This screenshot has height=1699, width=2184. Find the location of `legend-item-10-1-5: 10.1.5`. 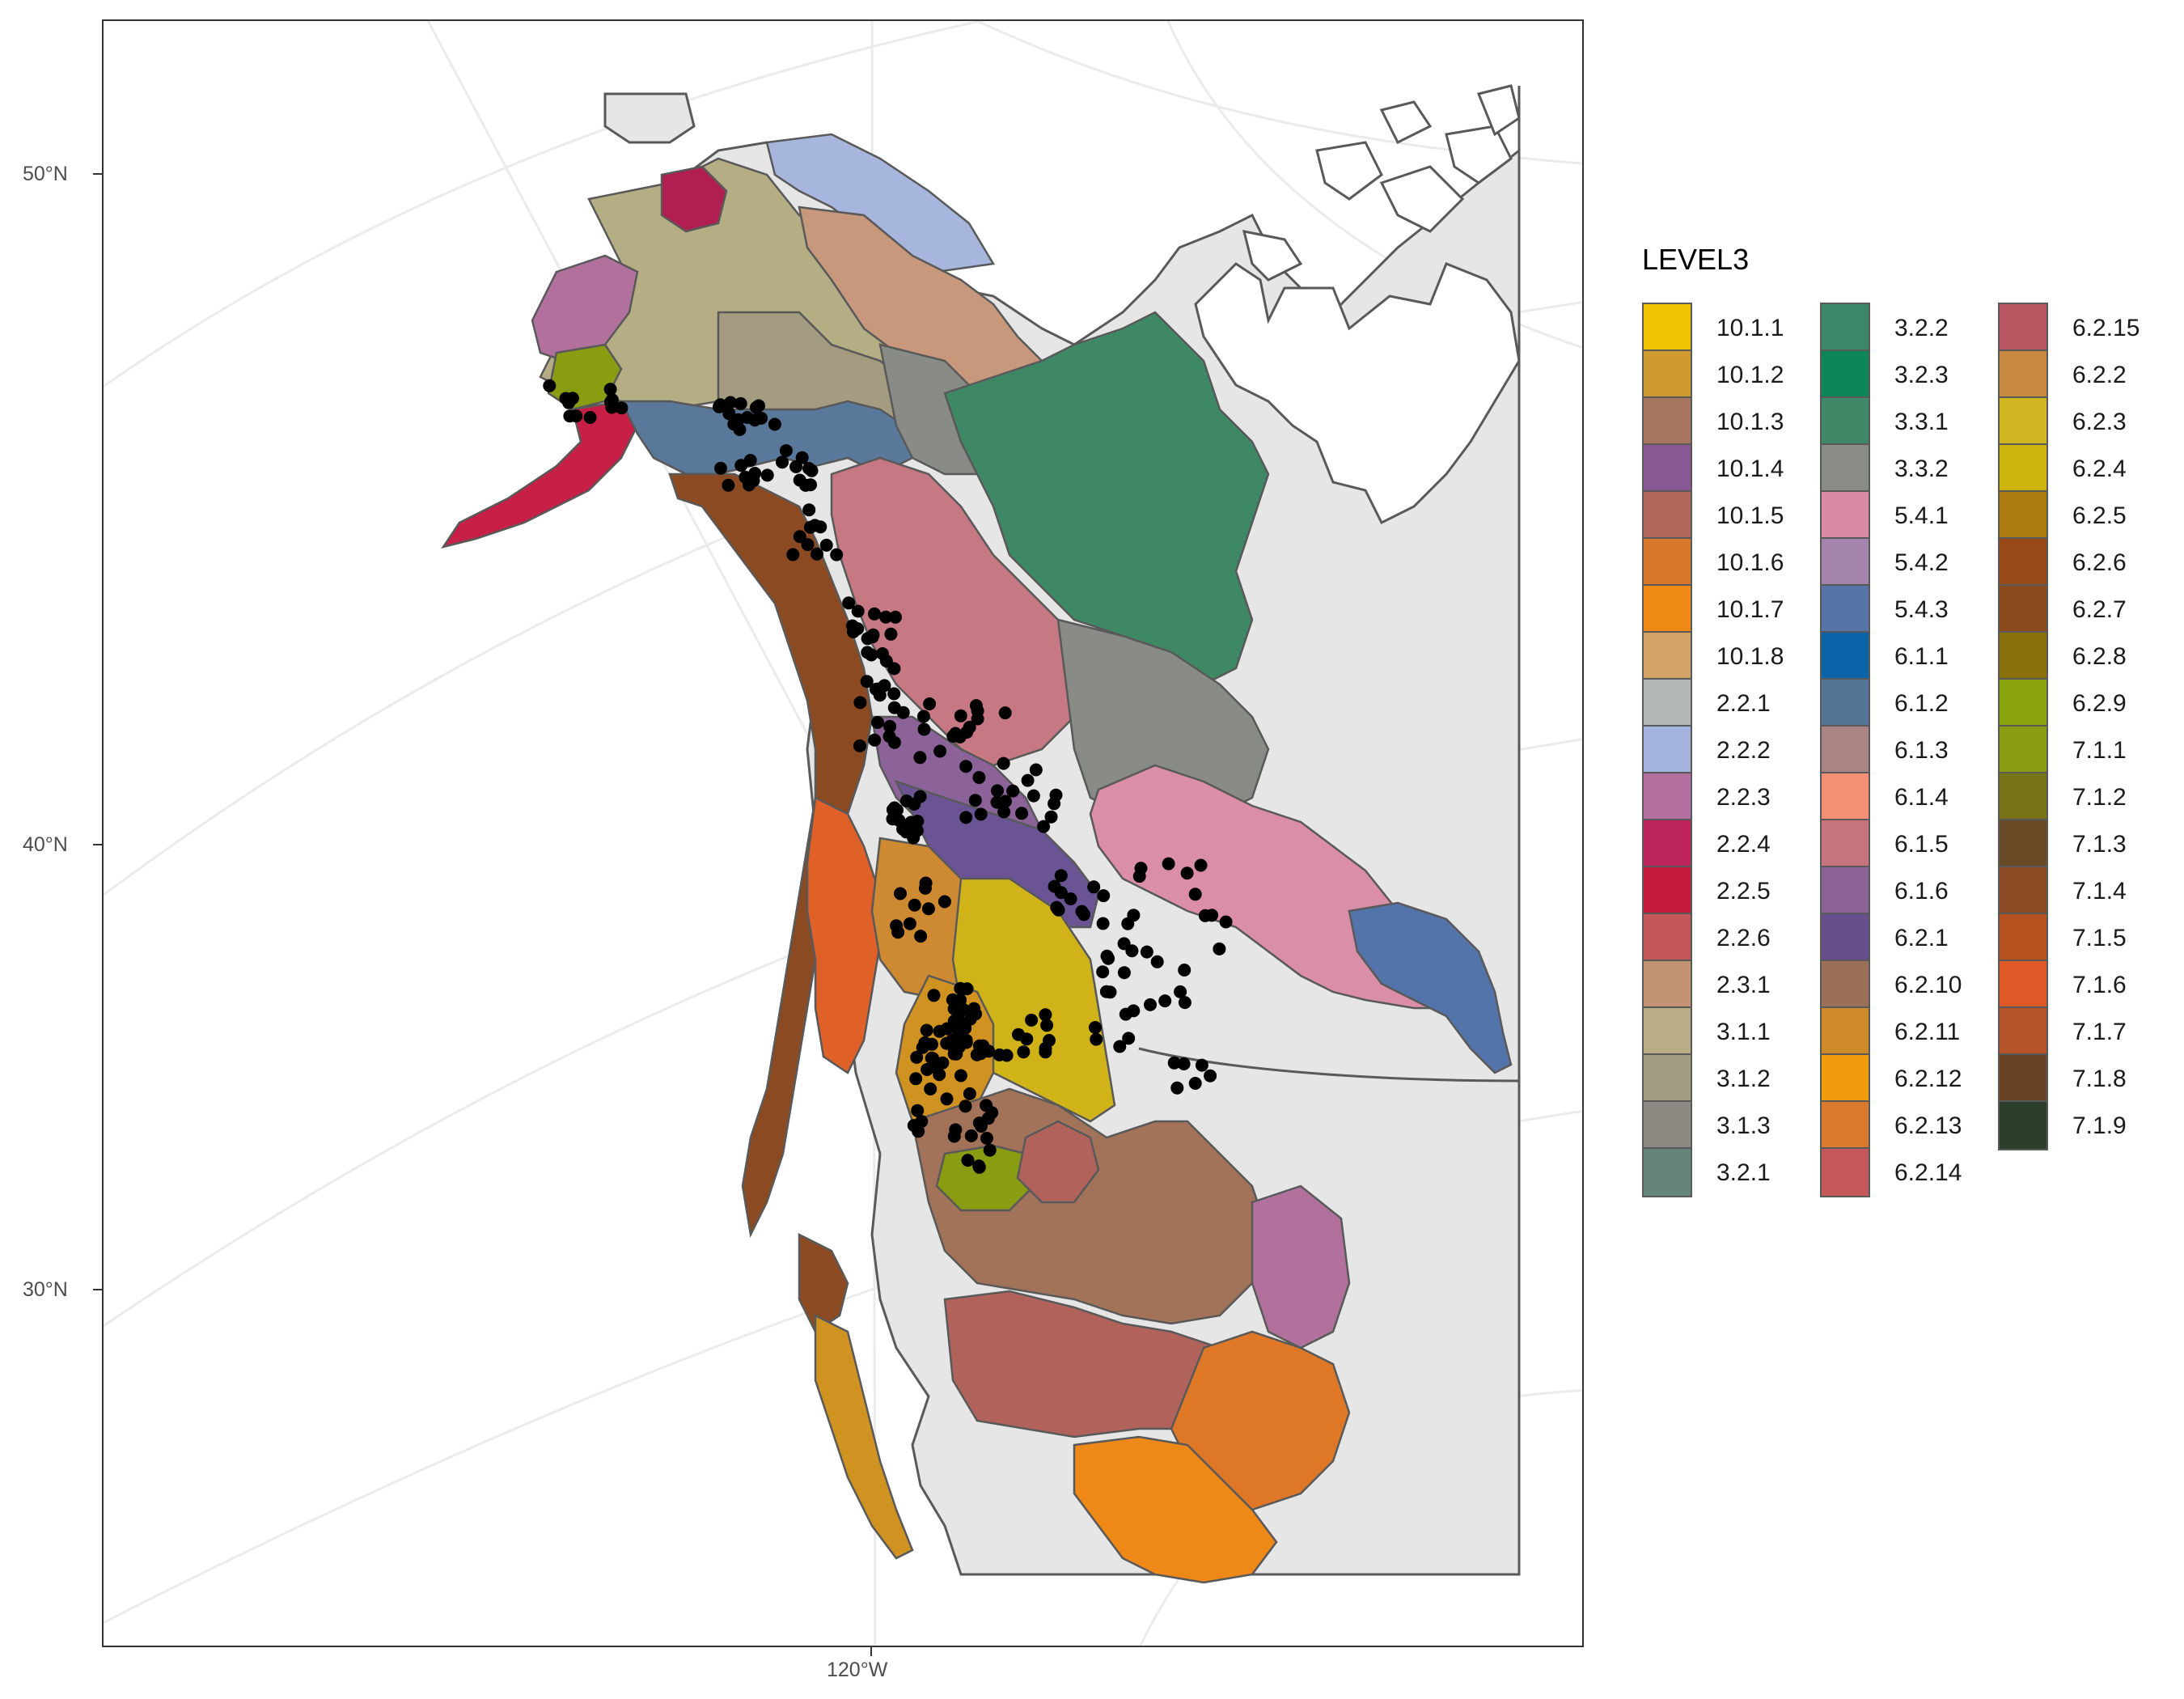

legend-item-10-1-5: 10.1.5 is located at coordinates (1731, 515).